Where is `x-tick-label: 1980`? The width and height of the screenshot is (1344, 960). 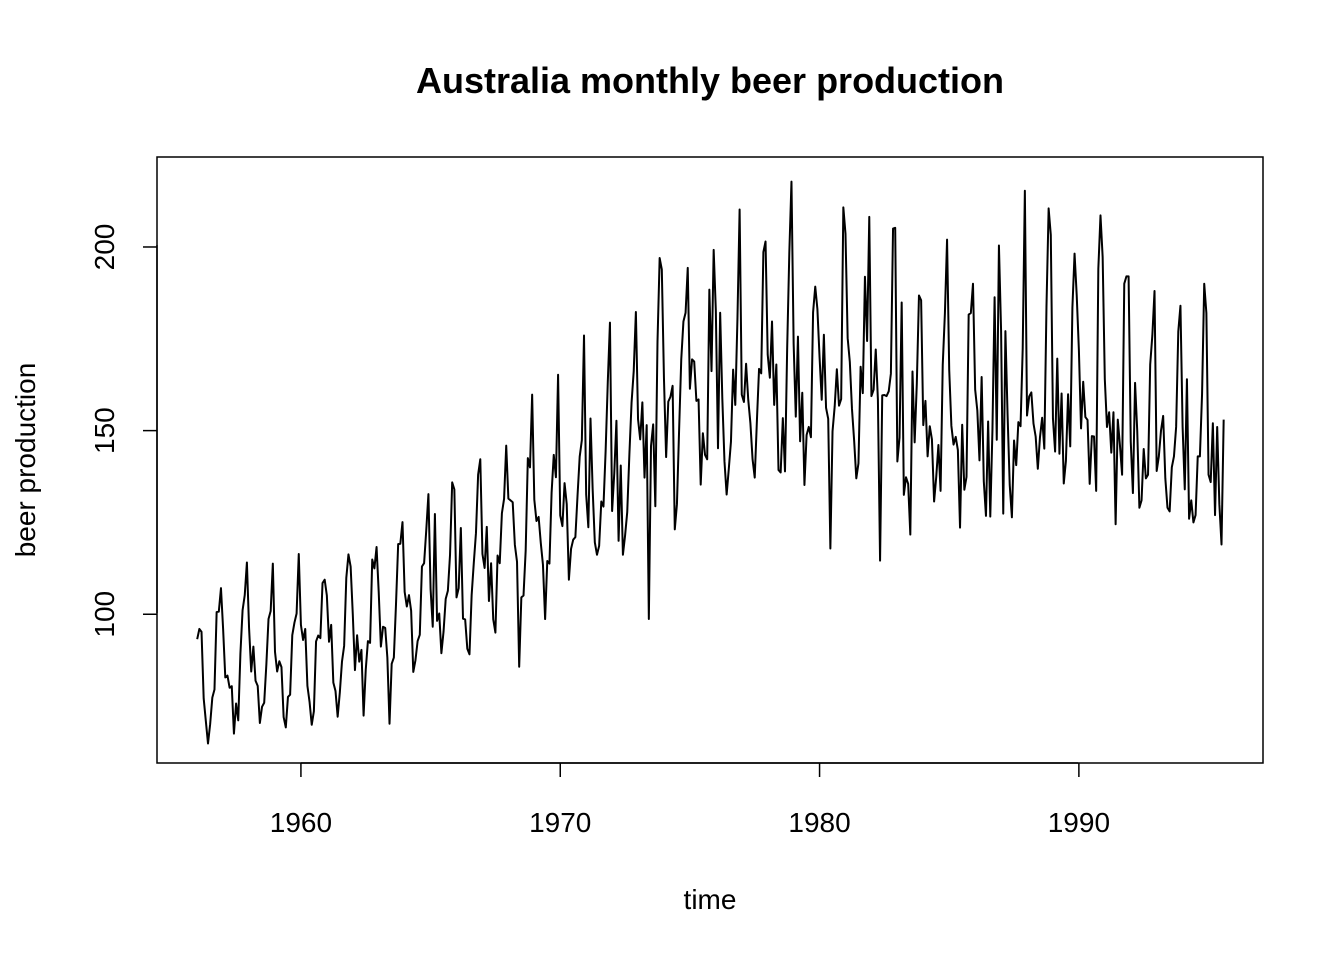 x-tick-label: 1980 is located at coordinates (819, 822).